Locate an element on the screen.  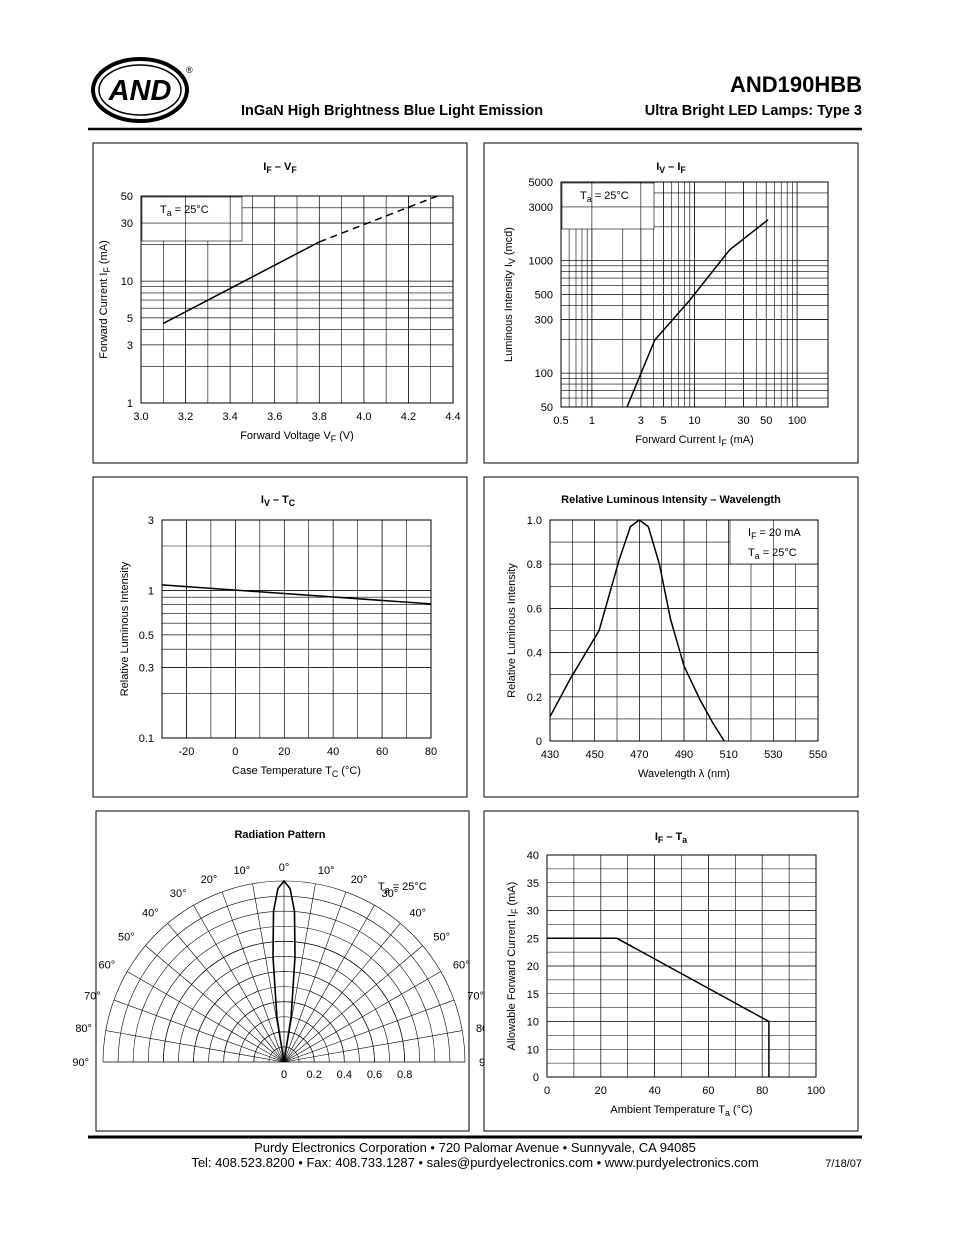
x-axis-label-part: (V) is located at coordinates (345, 436).